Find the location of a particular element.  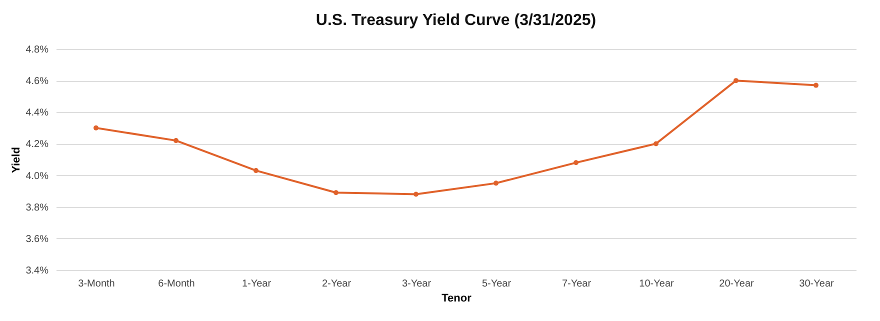

x-tick-label: 6-Month is located at coordinates (176, 284).